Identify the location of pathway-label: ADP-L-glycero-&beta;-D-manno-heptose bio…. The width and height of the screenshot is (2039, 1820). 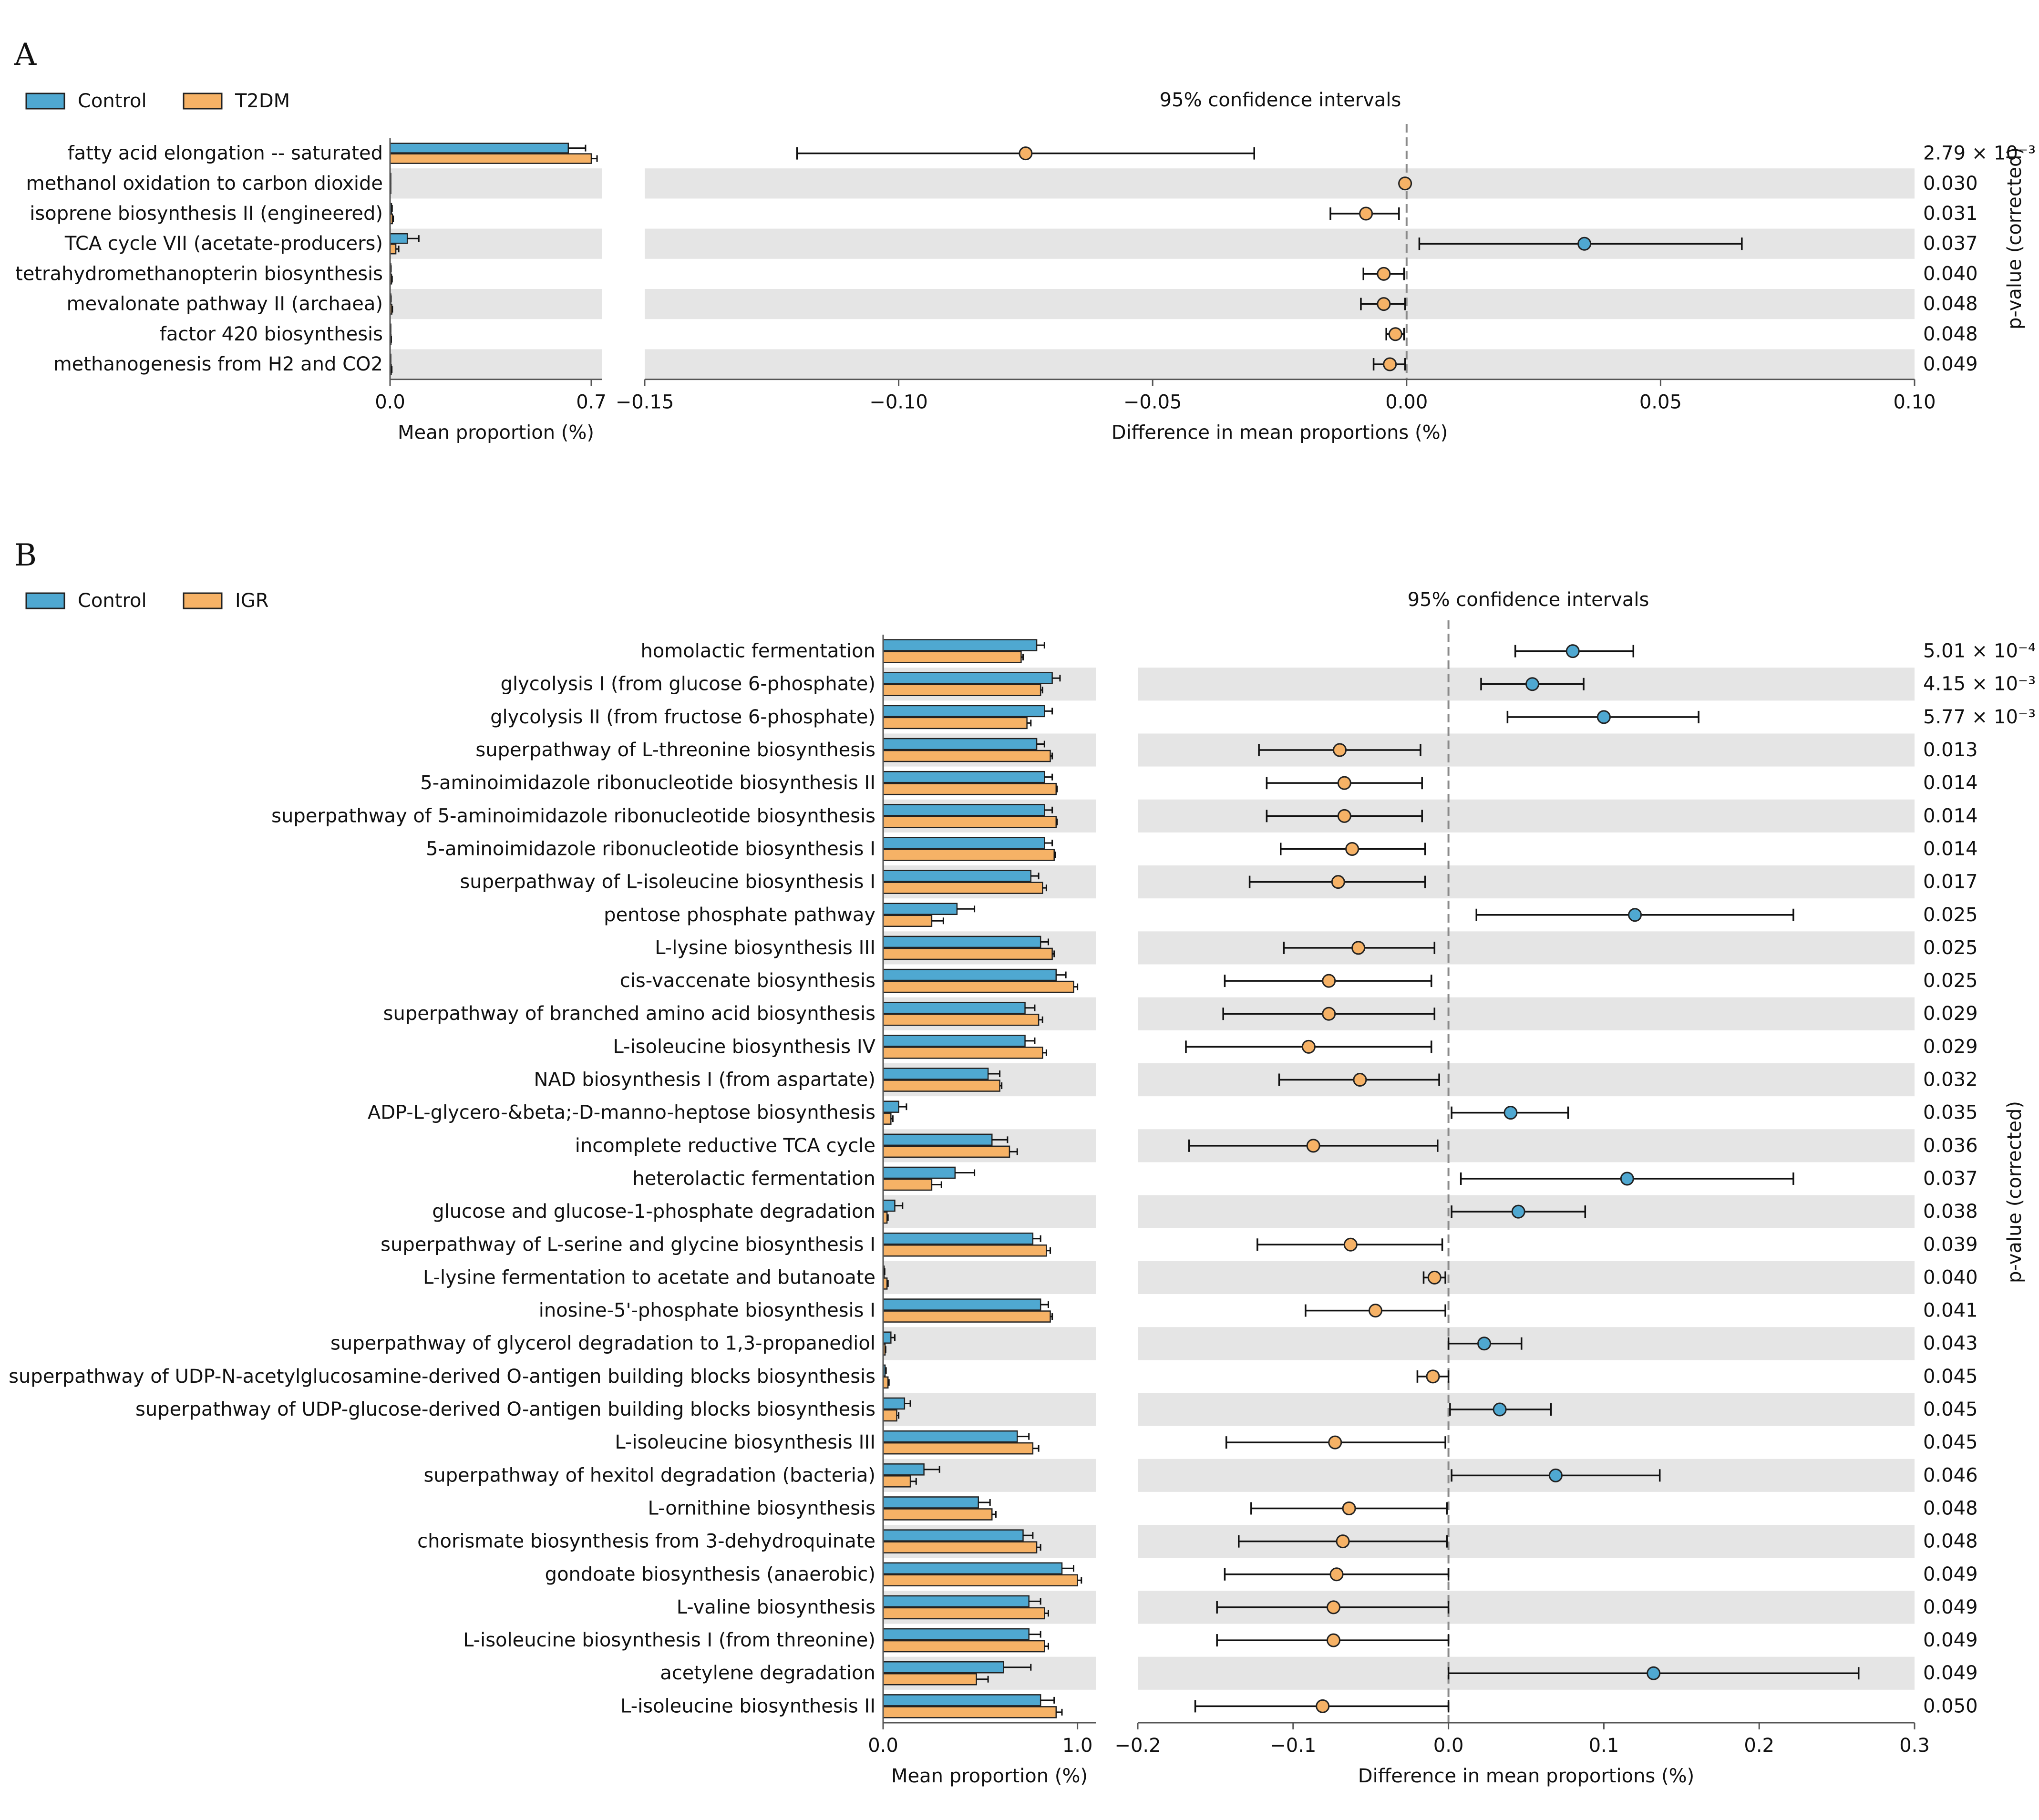
(621, 1113).